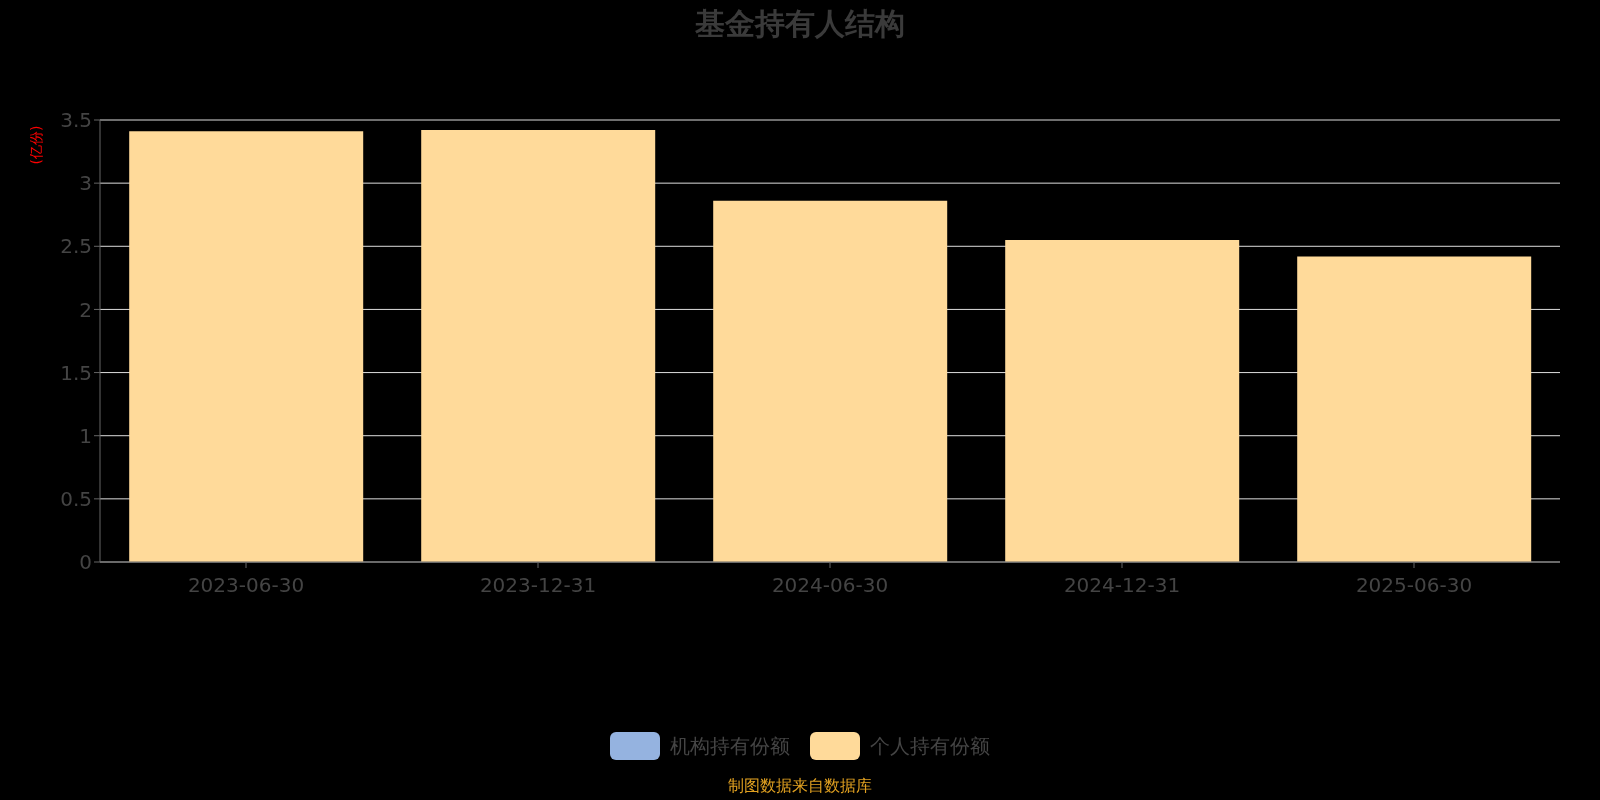  Describe the element at coordinates (1414, 585) in the screenshot. I see `x-tick-label: 2025-06-30` at that location.